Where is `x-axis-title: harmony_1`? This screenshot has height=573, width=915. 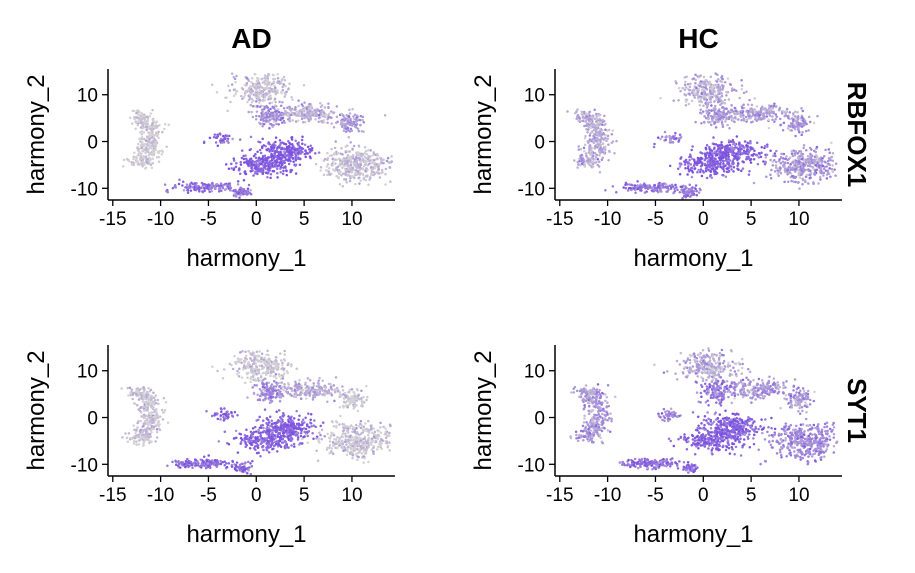
x-axis-title: harmony_1 is located at coordinates (246, 258).